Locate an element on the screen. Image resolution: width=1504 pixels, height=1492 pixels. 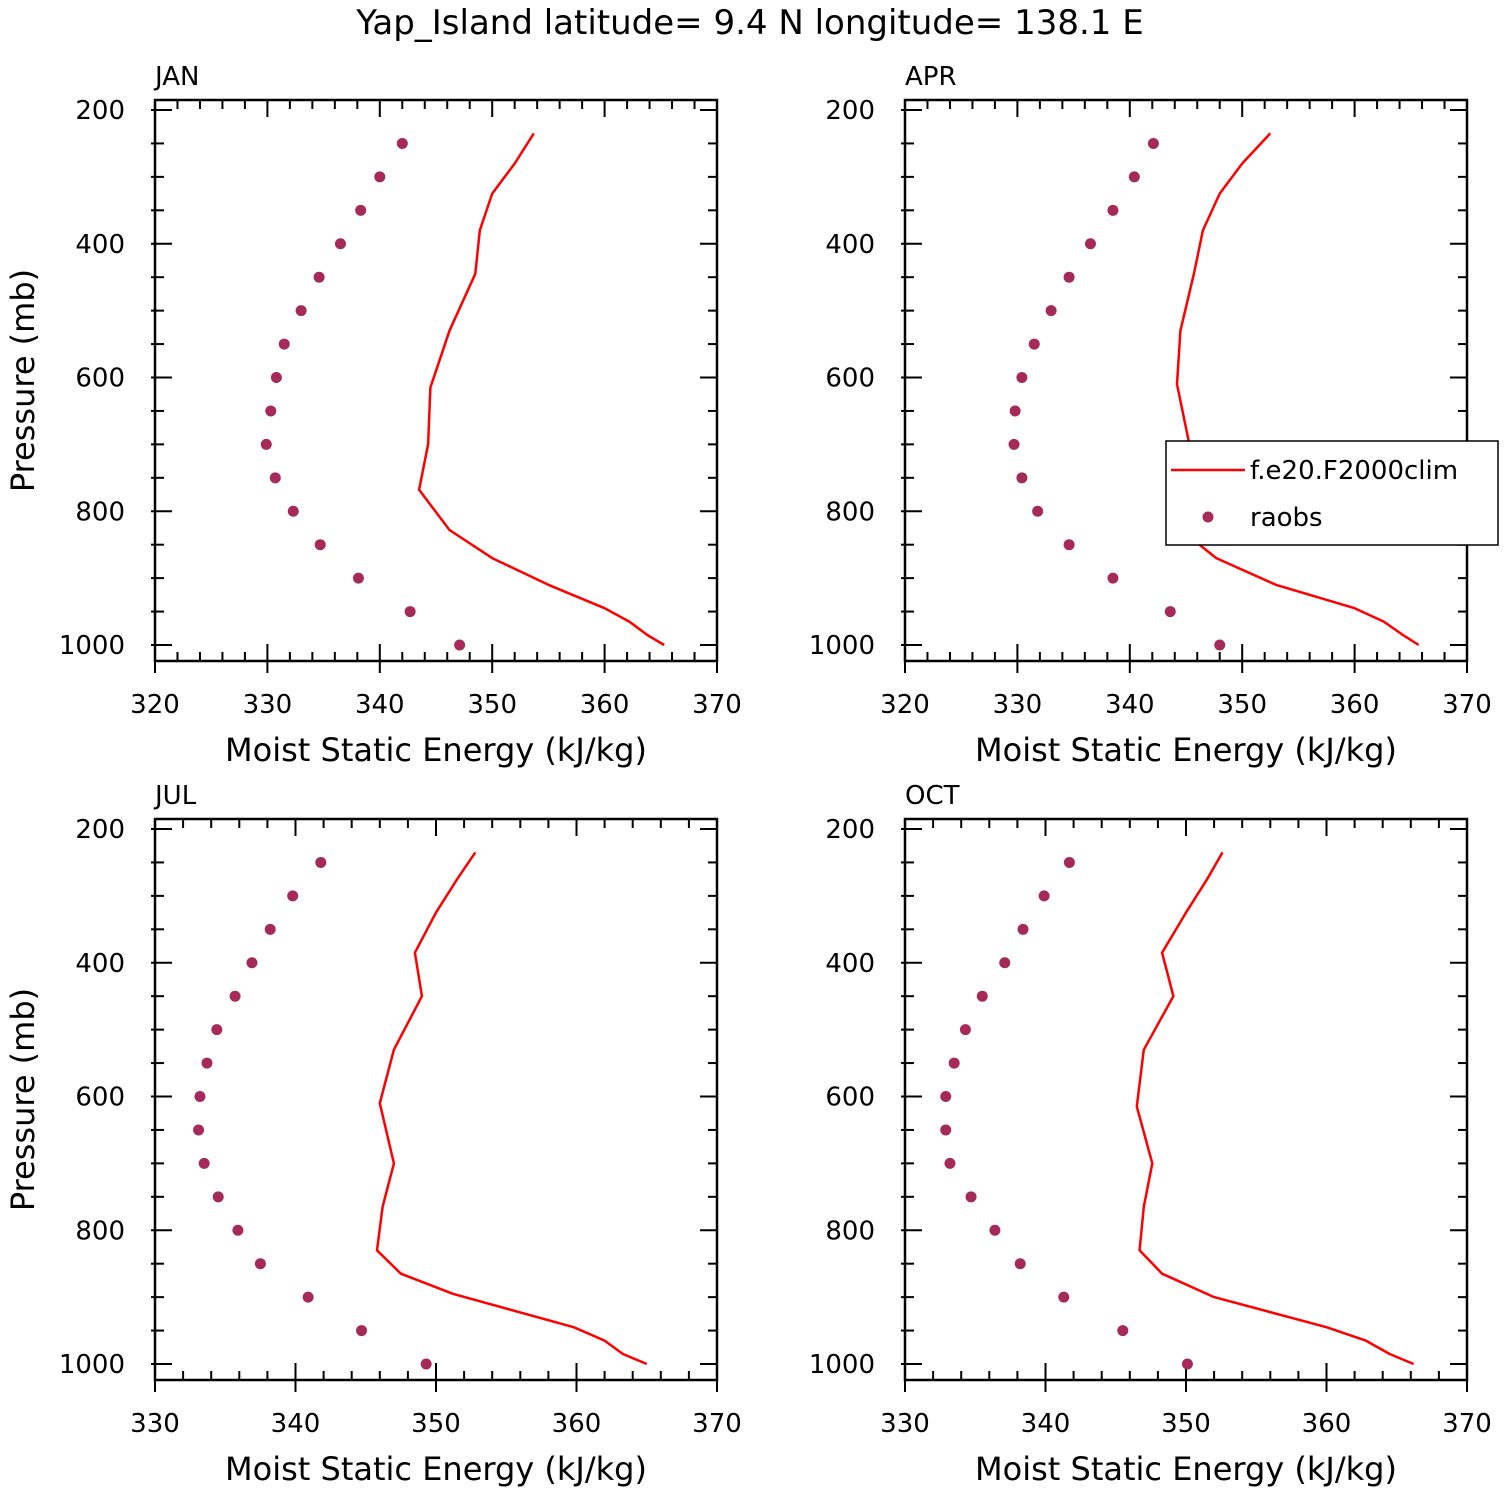
model-line-apr is located at coordinates (1297, 389).